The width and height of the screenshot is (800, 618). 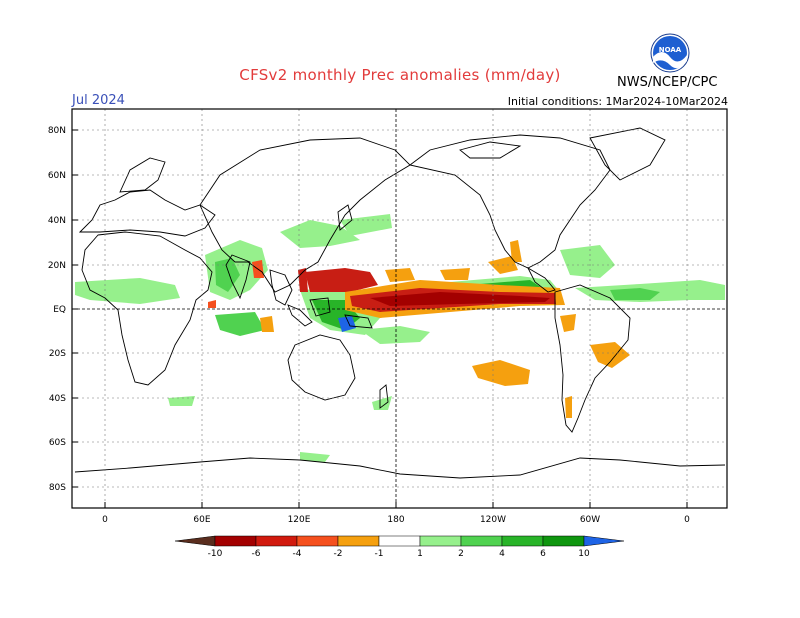 I want to click on lat-label: 40S, so click(x=57, y=399).